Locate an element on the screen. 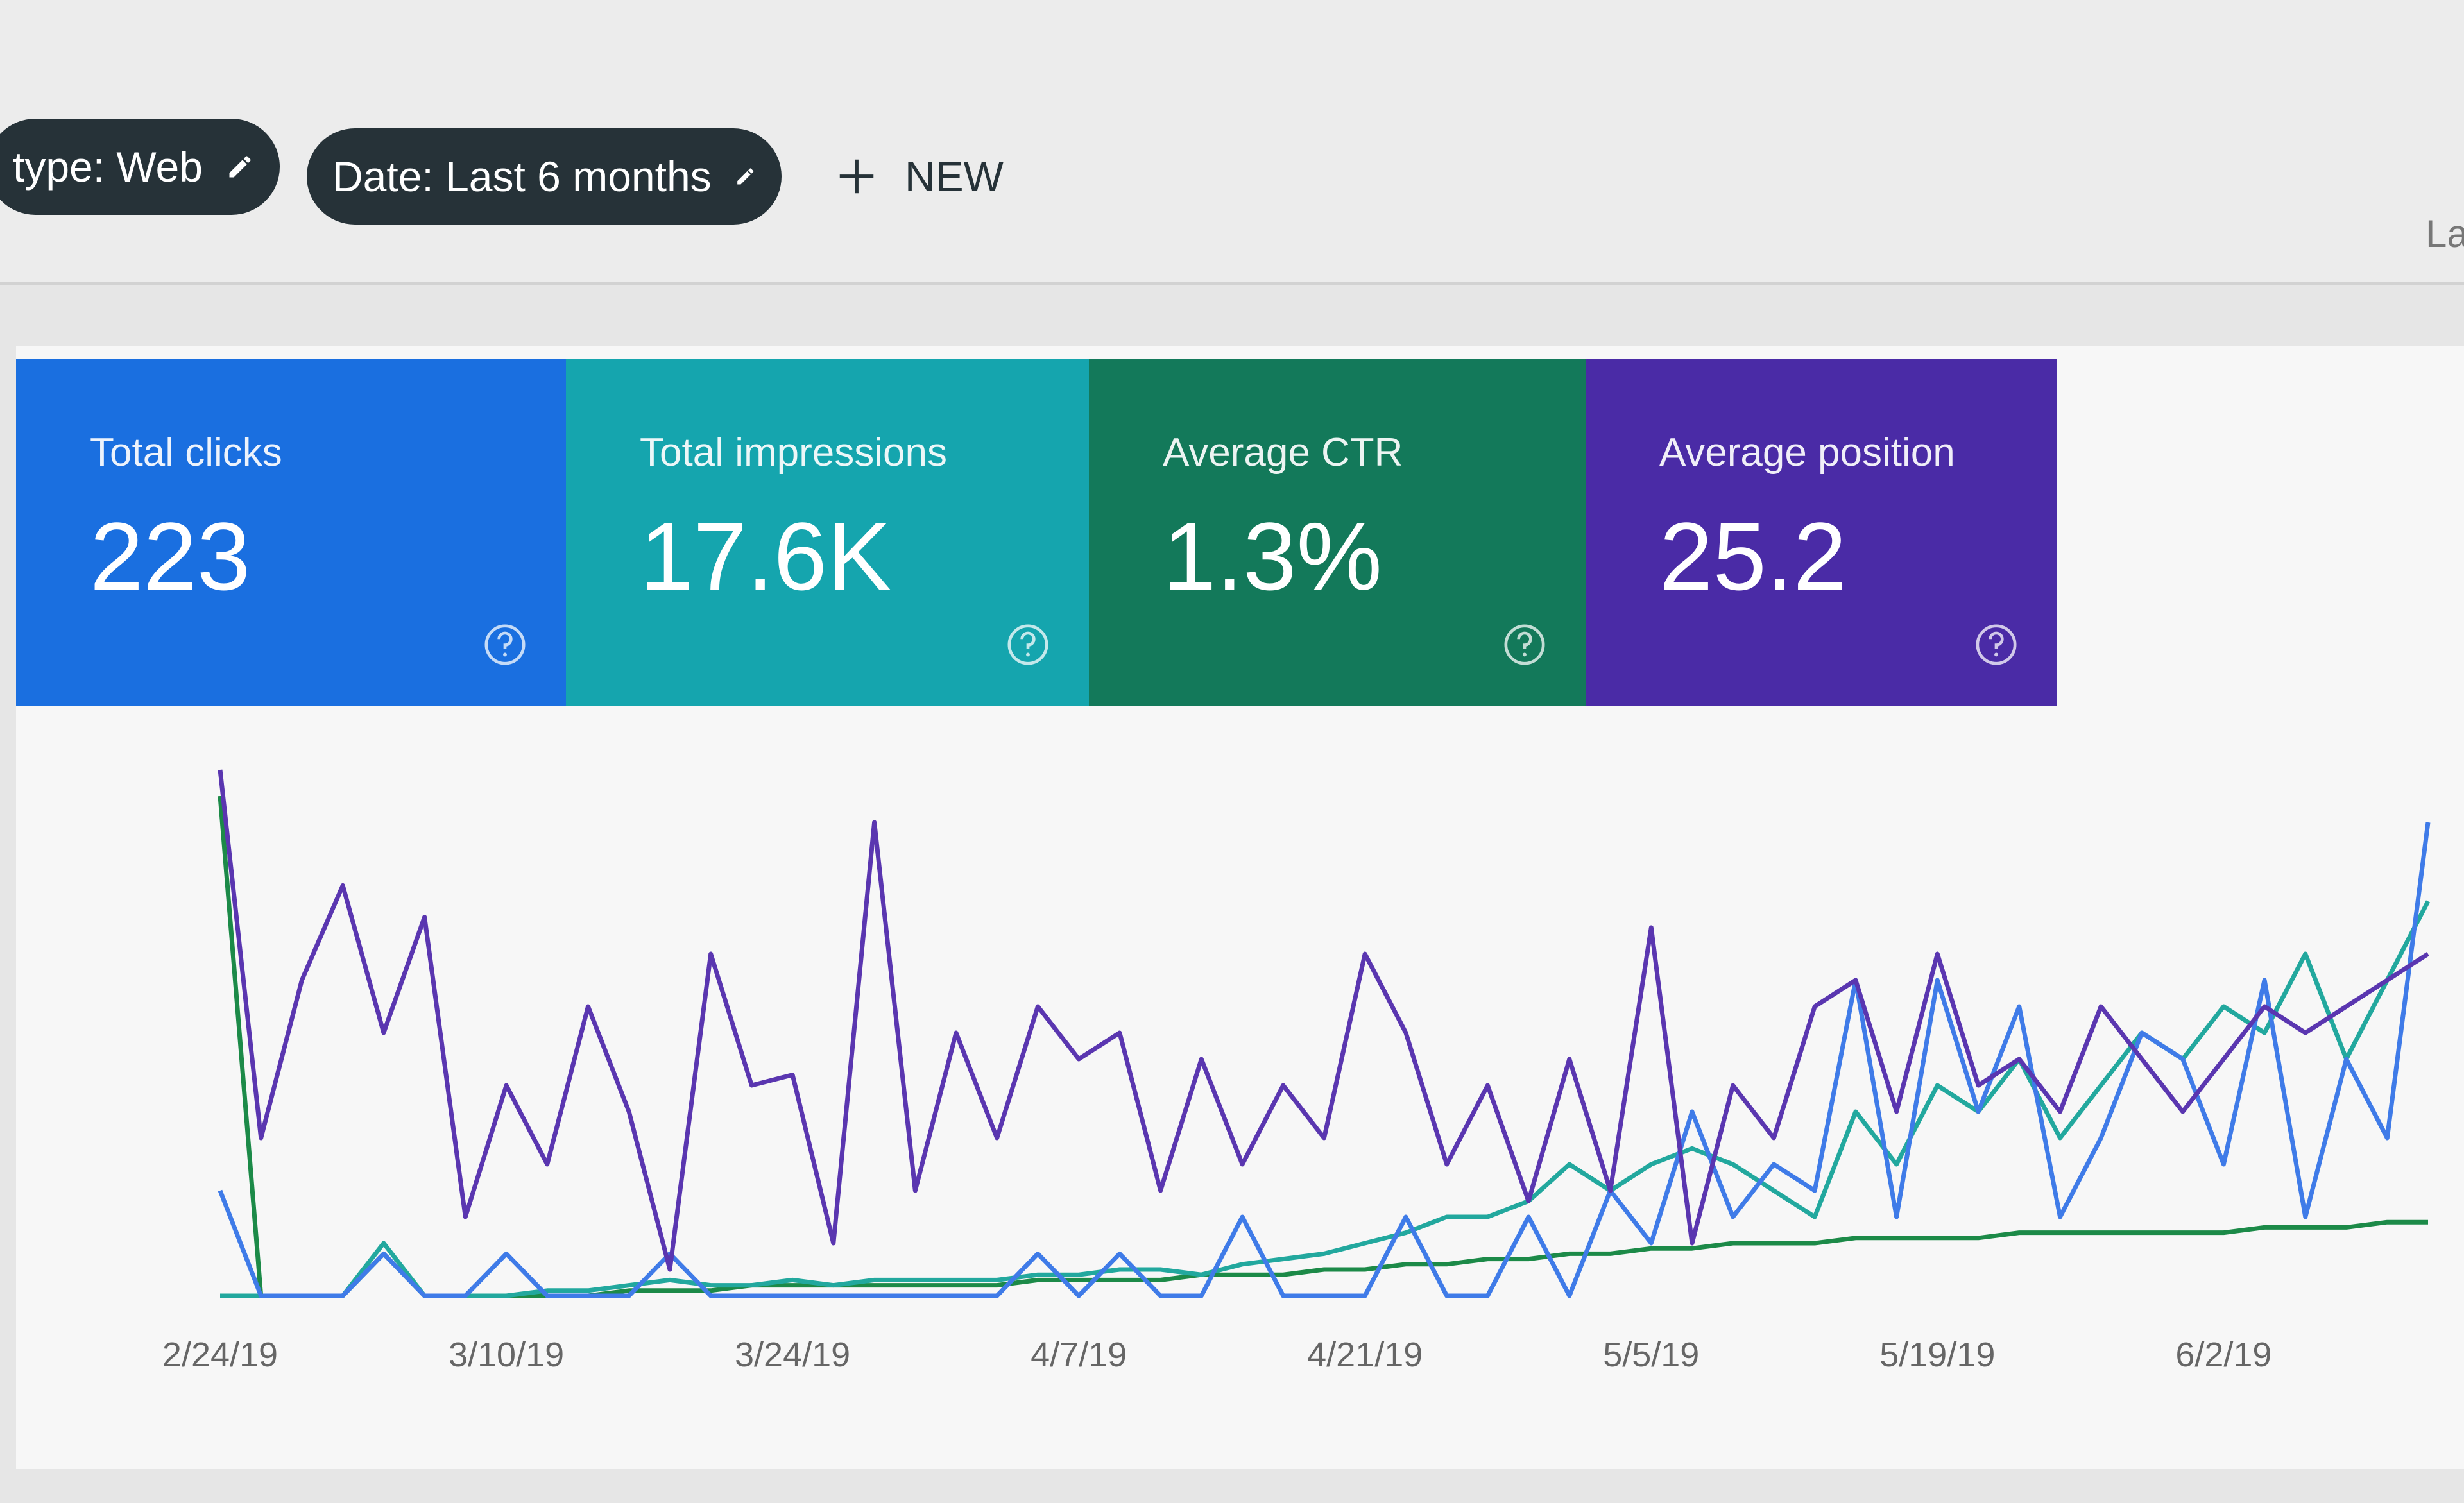  chip-label: Date: Last 6 months is located at coordinates (522, 176).